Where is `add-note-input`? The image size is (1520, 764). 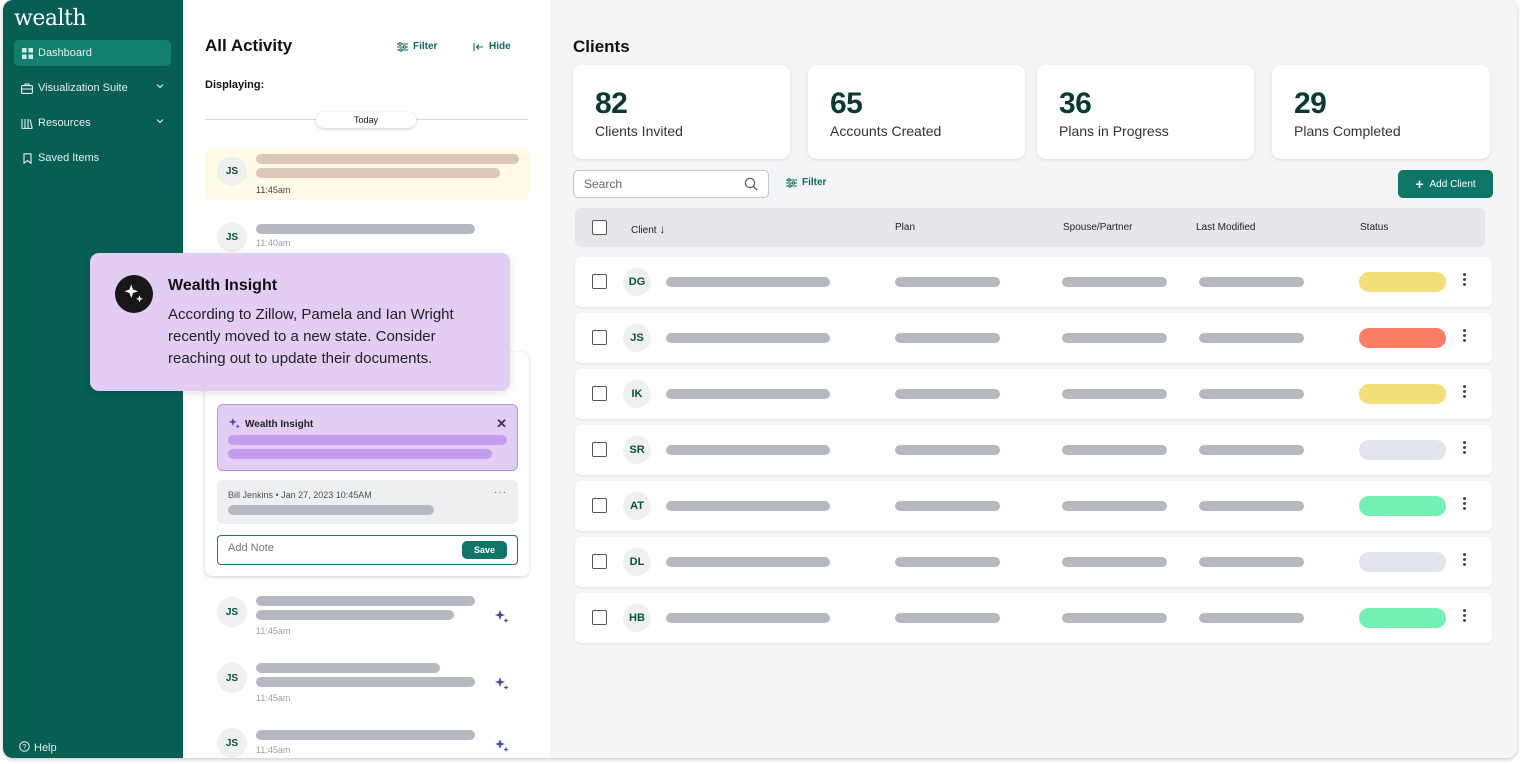
add-note-input is located at coordinates (328, 548).